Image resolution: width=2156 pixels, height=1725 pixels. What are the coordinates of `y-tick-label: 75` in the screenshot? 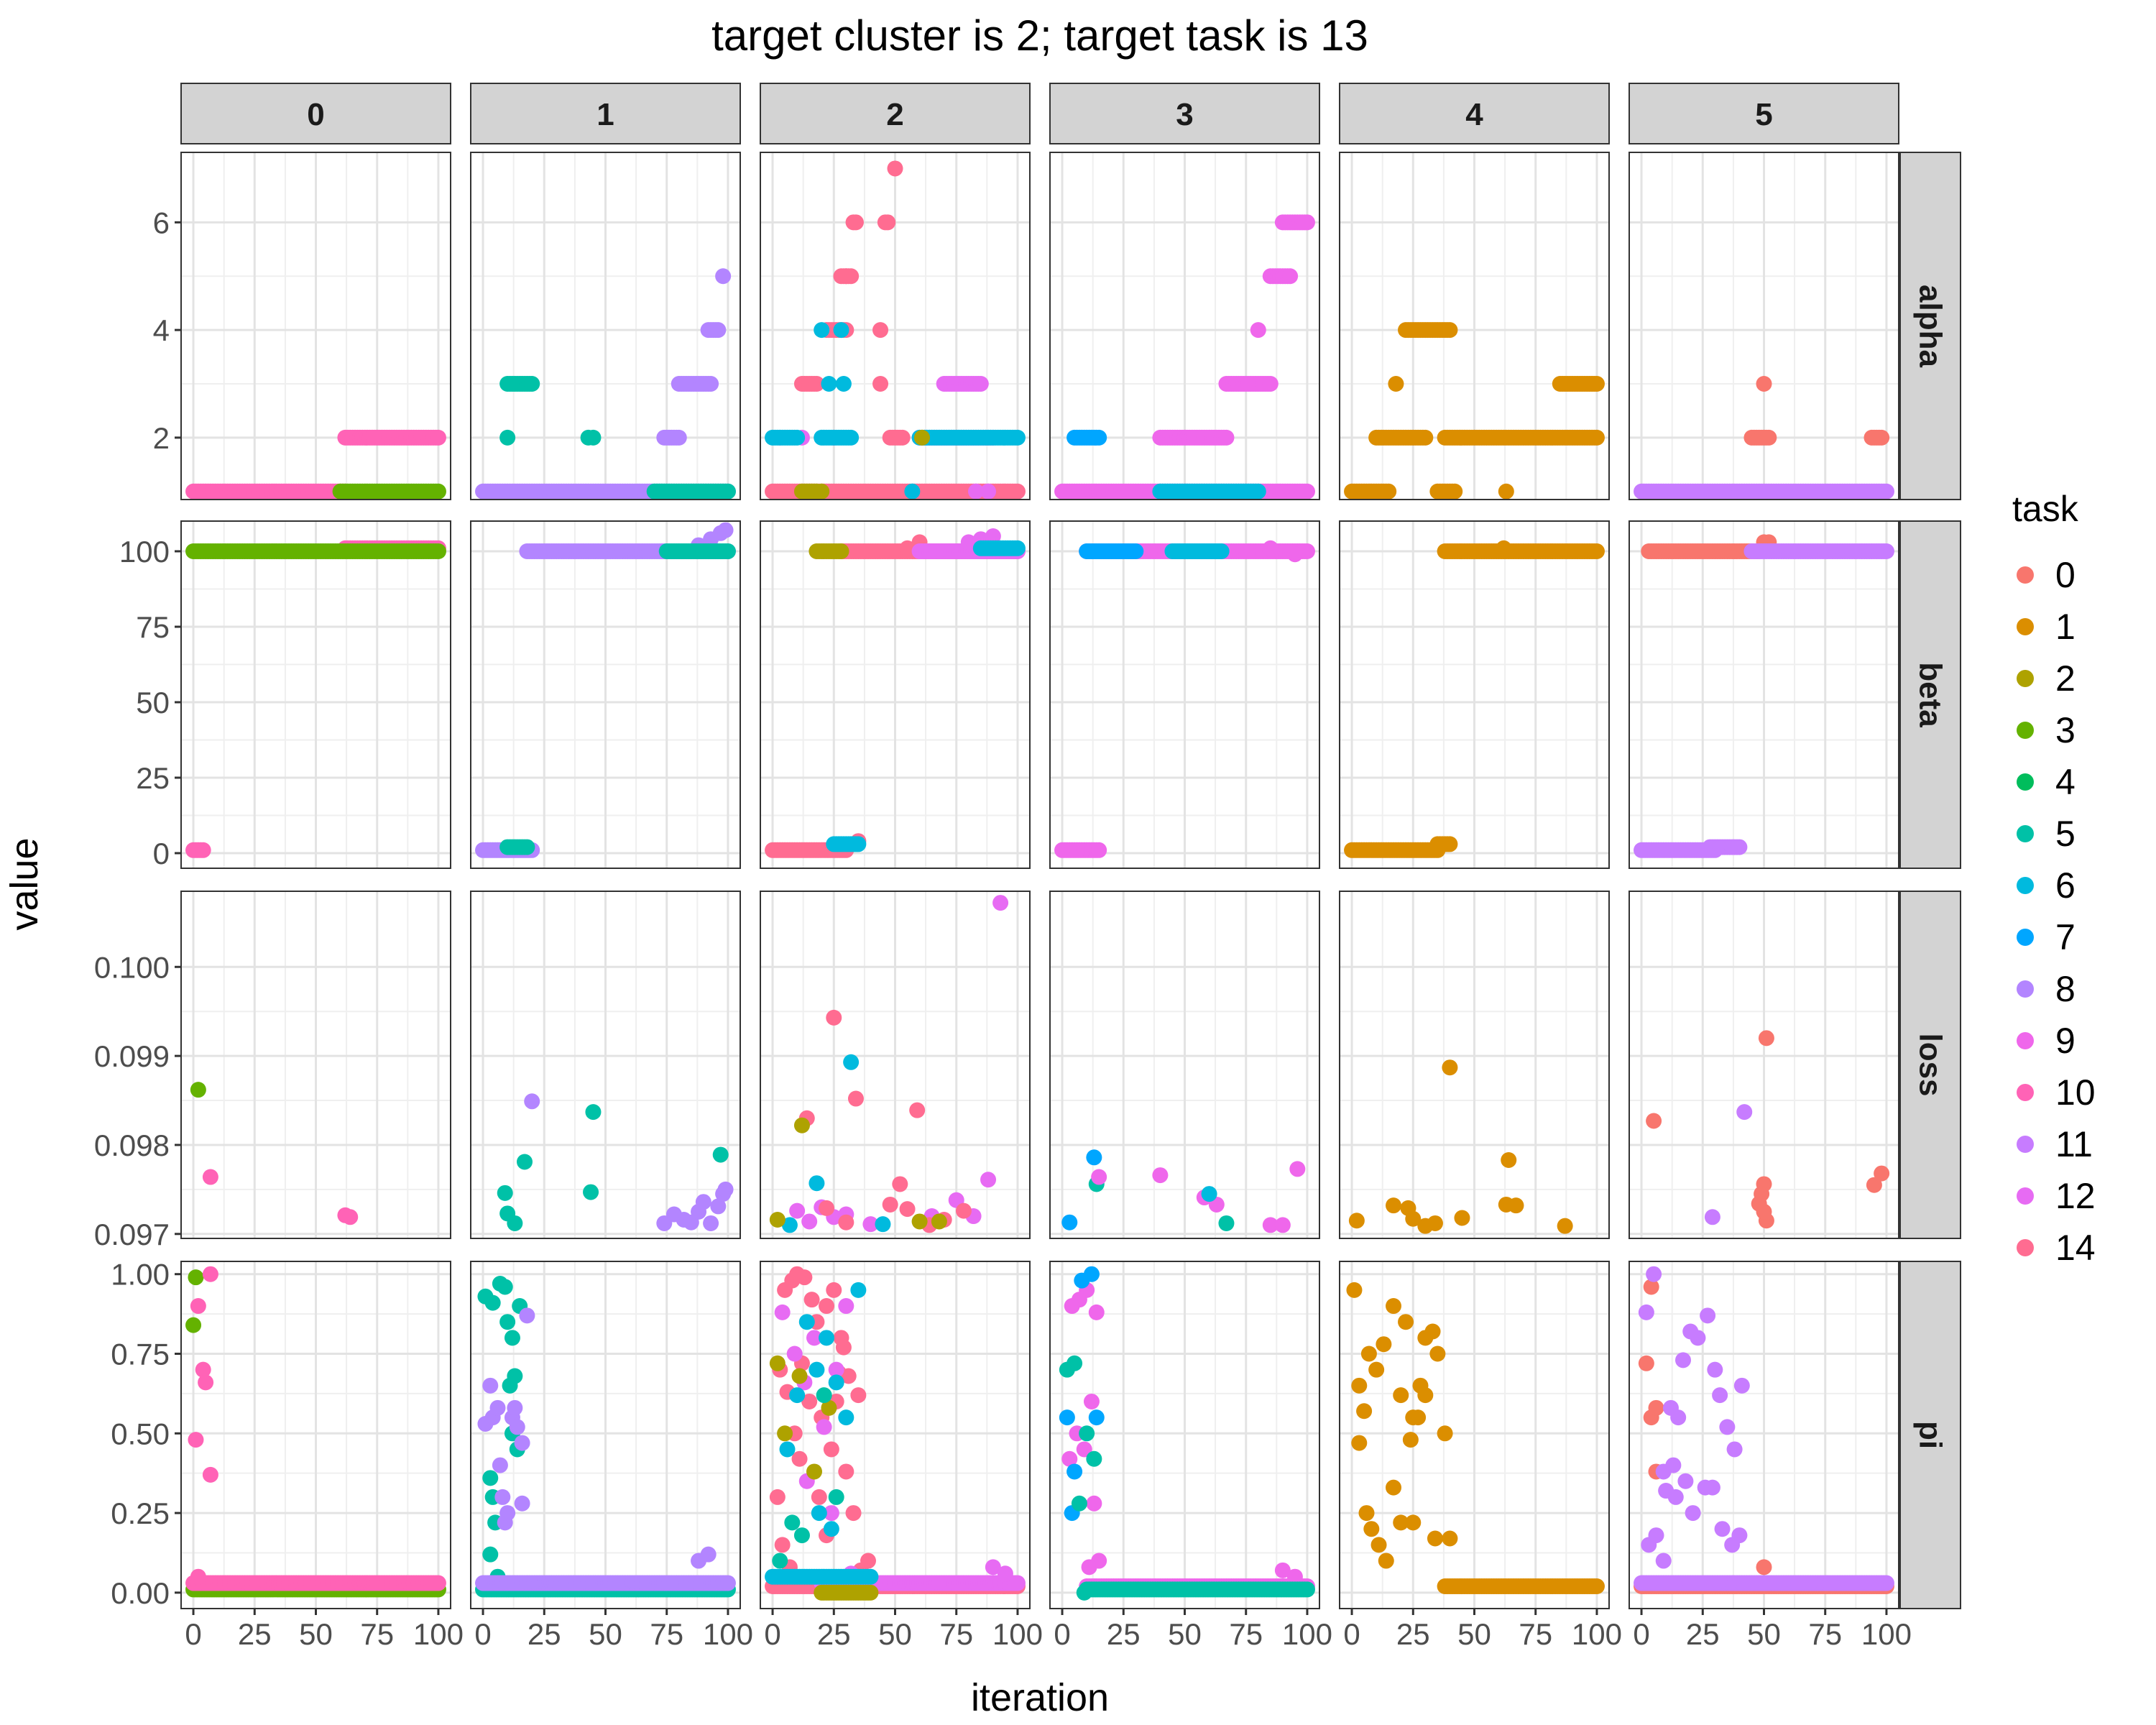 It's located at (153, 627).